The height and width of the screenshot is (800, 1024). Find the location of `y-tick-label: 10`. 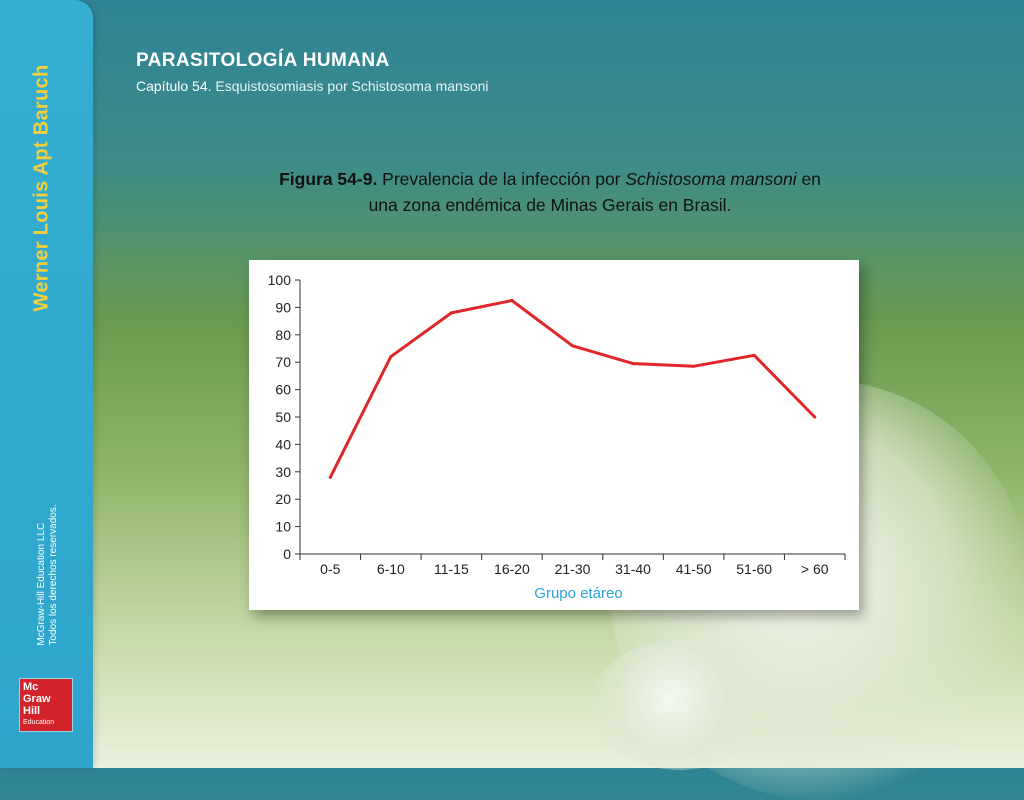

y-tick-label: 10 is located at coordinates (283, 527).